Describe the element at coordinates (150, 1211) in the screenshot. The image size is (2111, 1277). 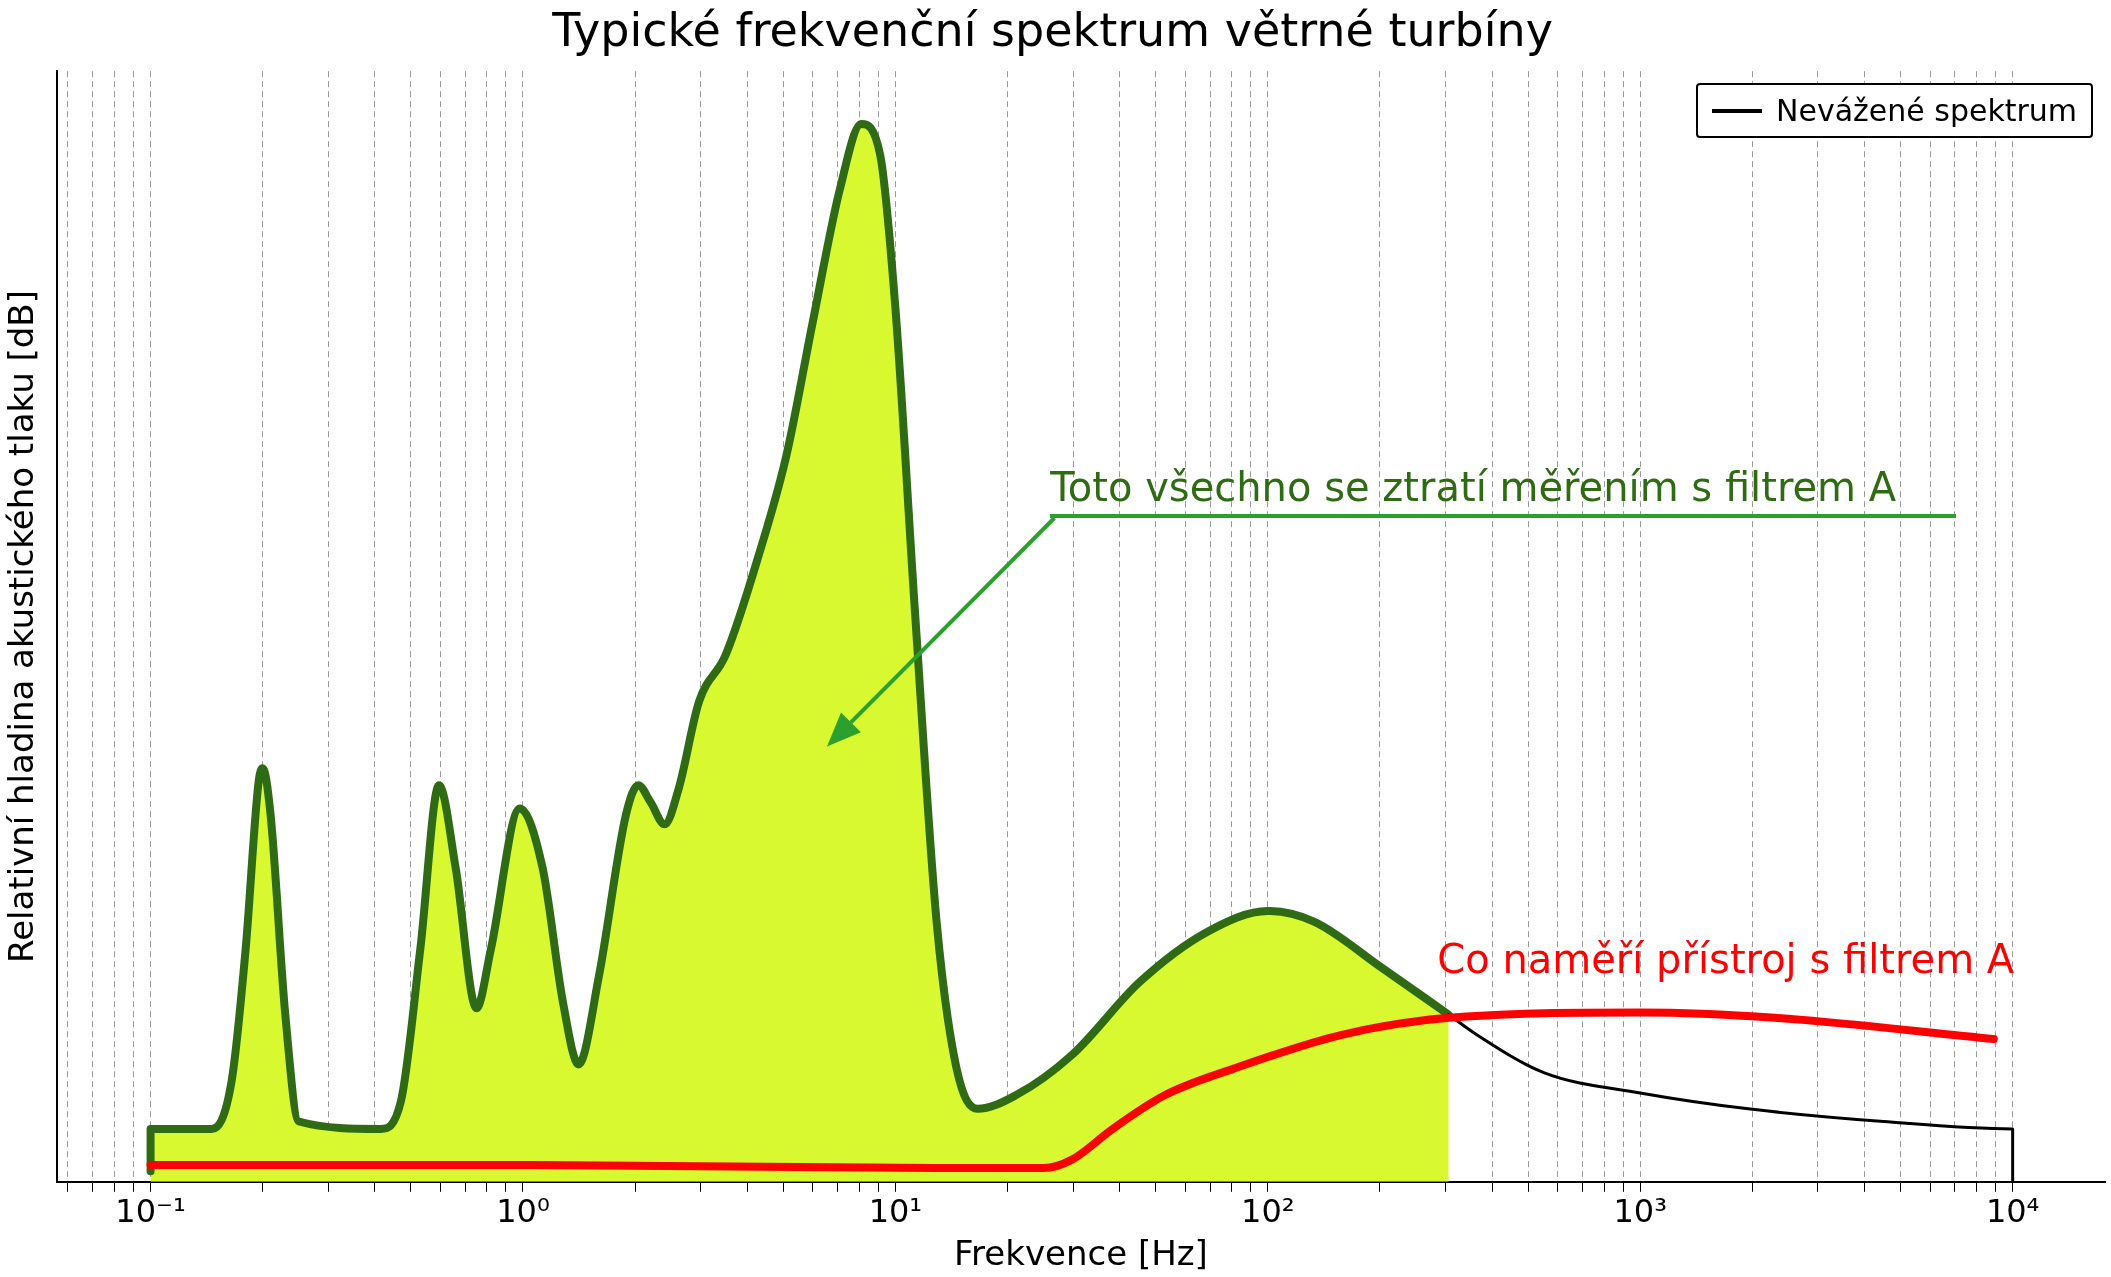
I see `x-tick-label: 10⁻¹` at that location.